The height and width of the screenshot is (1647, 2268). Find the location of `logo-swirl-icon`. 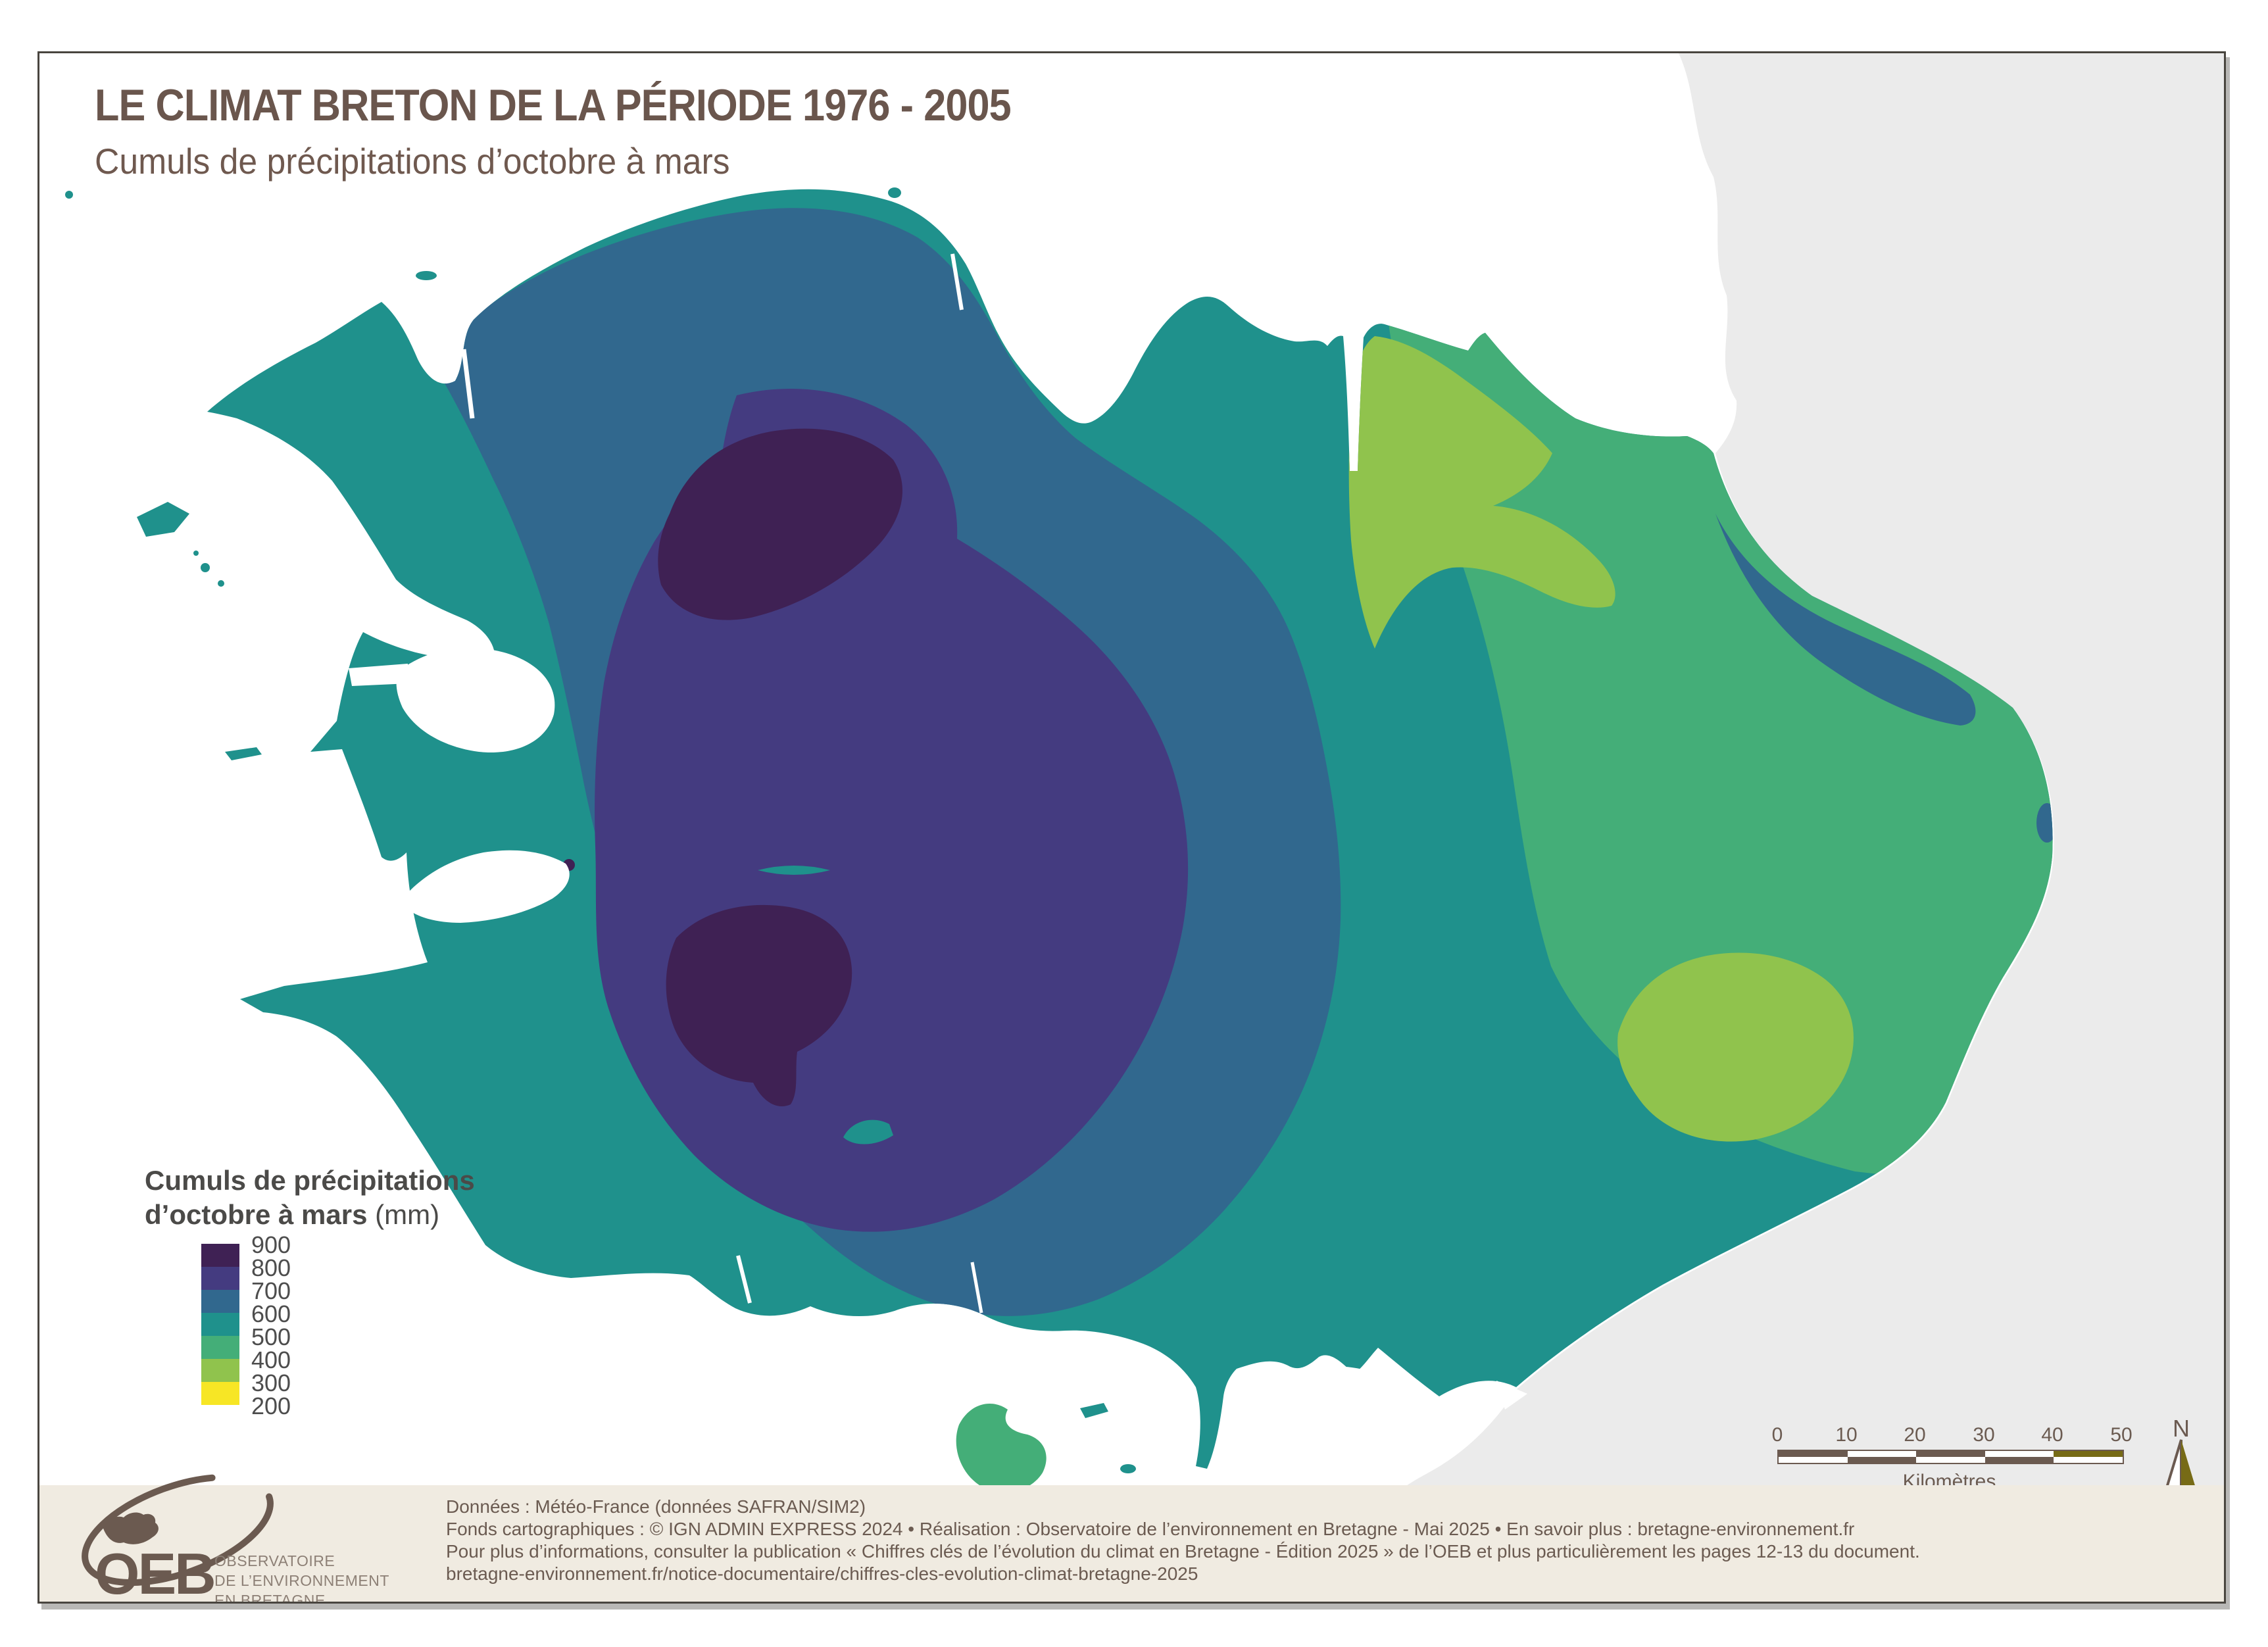

logo-swirl-icon is located at coordinates (178, 1529).